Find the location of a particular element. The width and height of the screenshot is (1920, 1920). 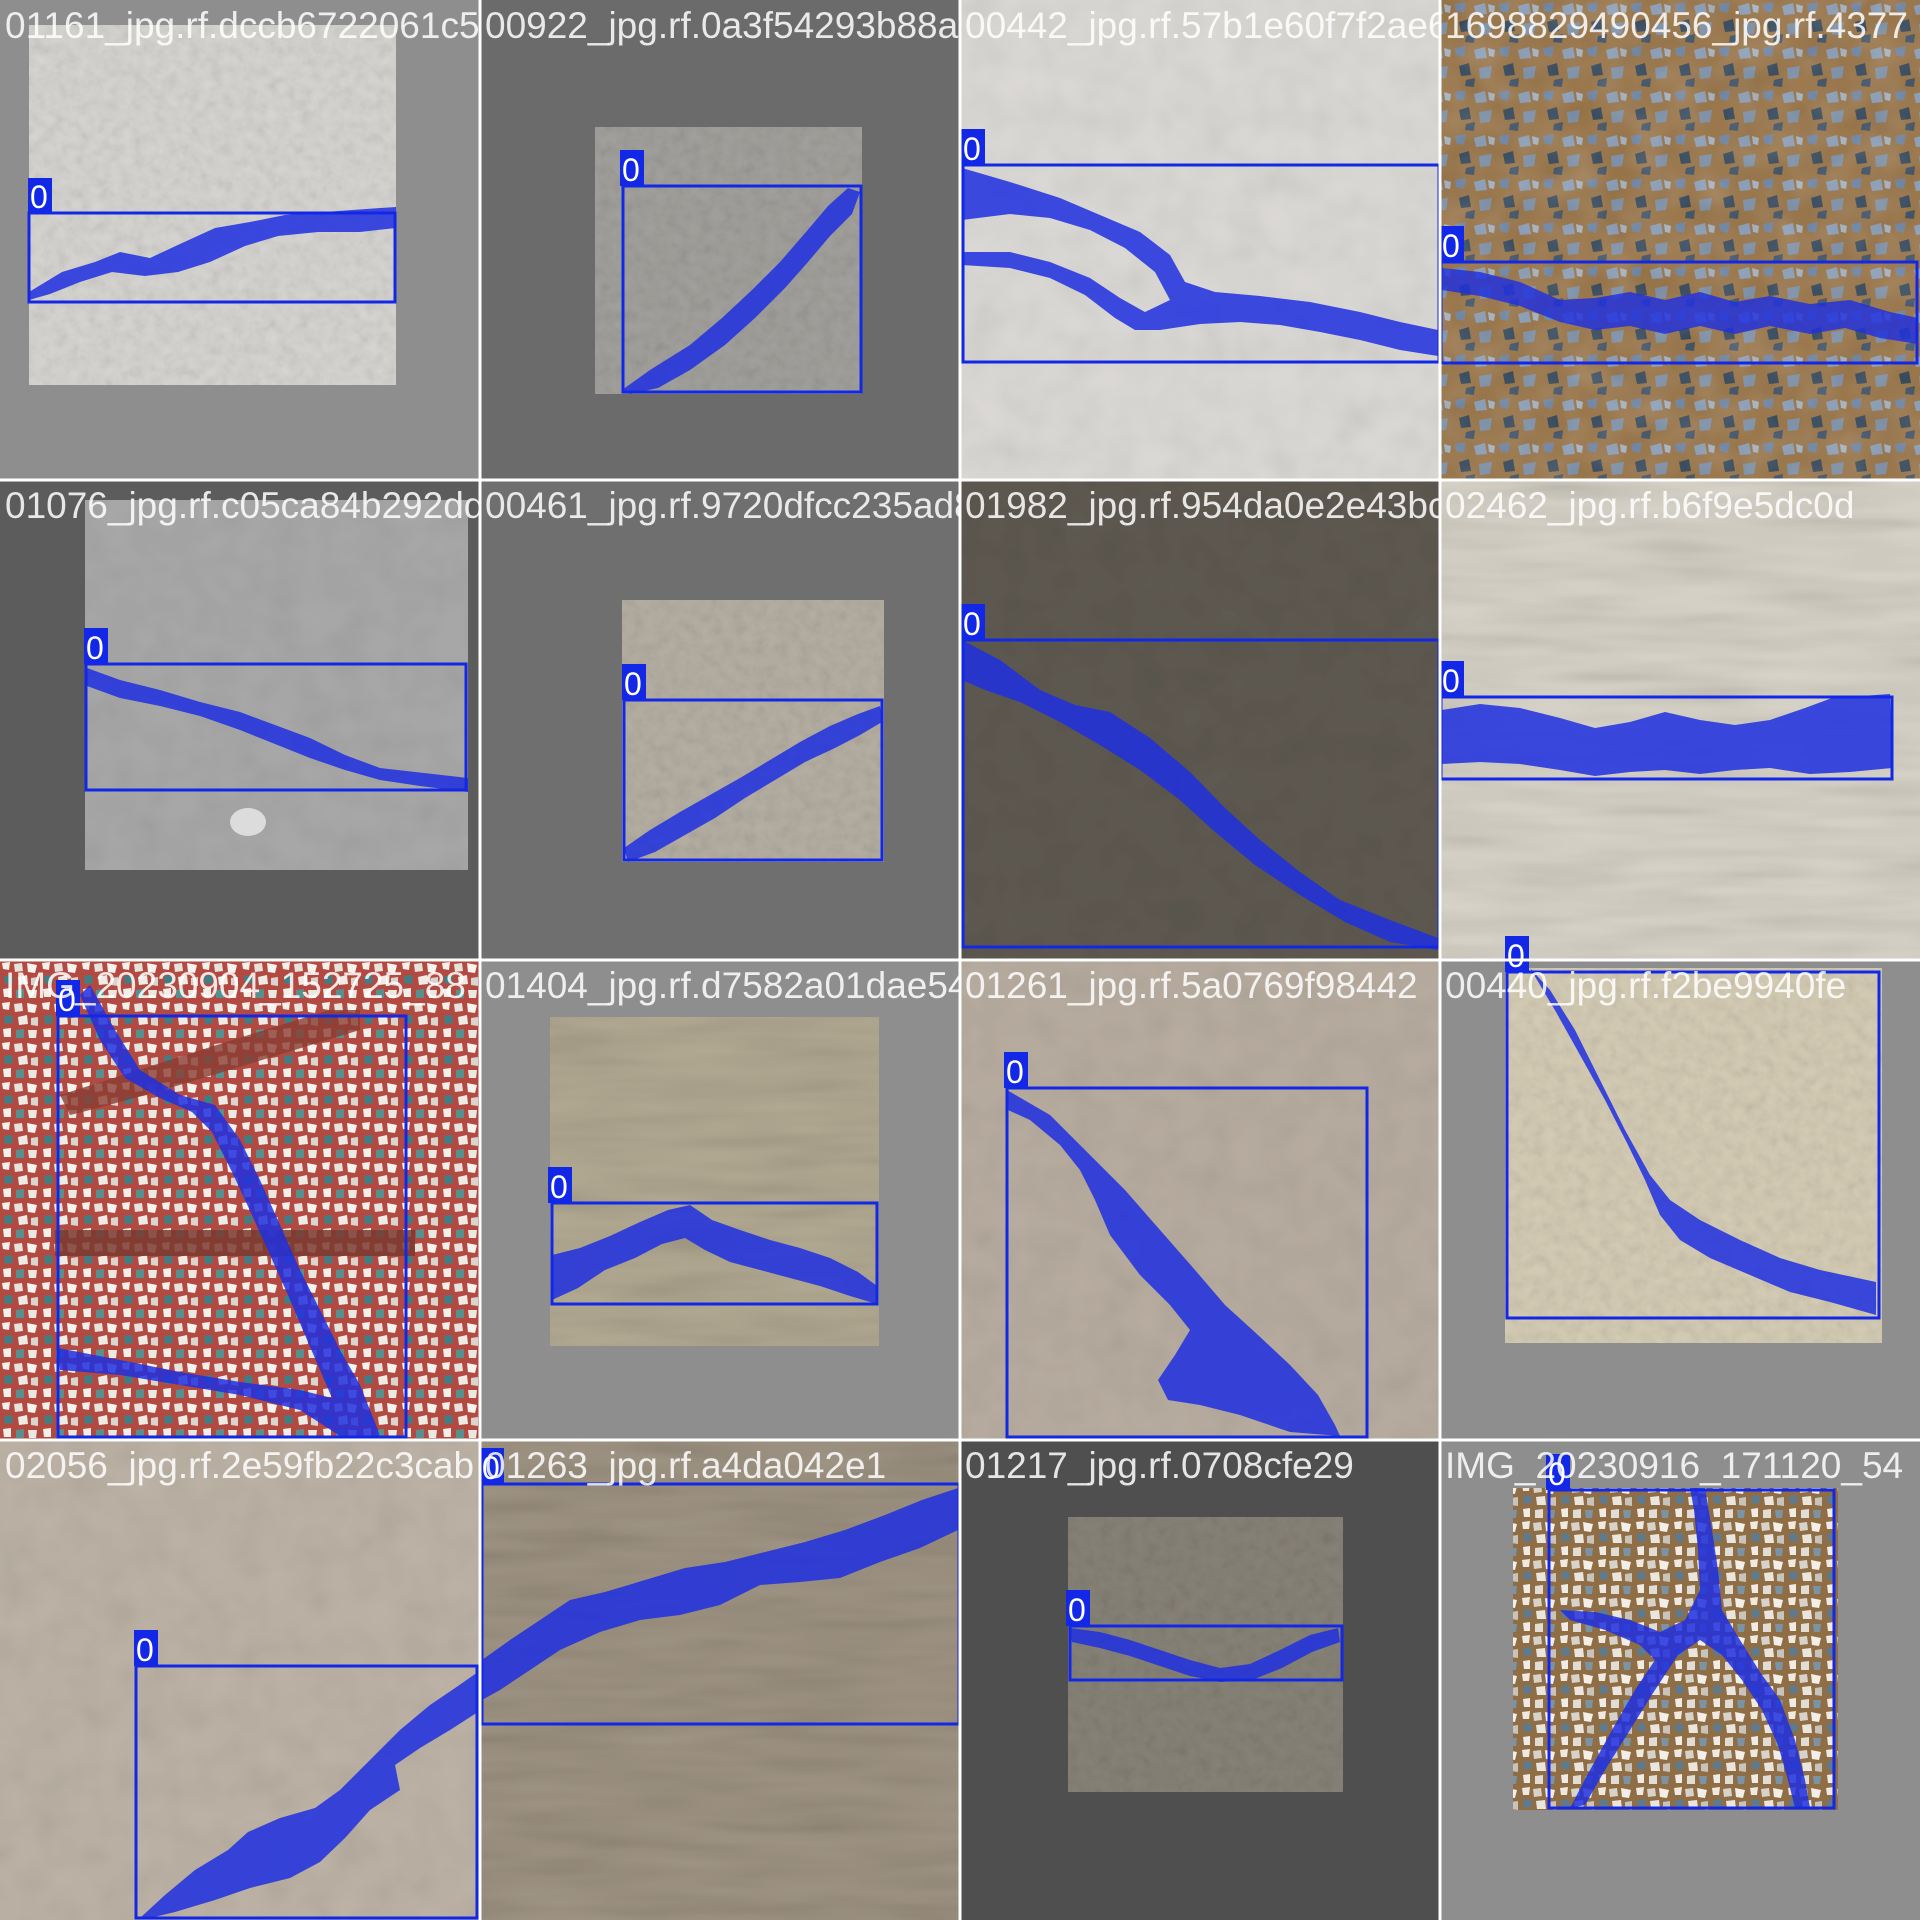

tile-filename: 1698829490456_jpg.rf.4377 is located at coordinates (1676, 25).